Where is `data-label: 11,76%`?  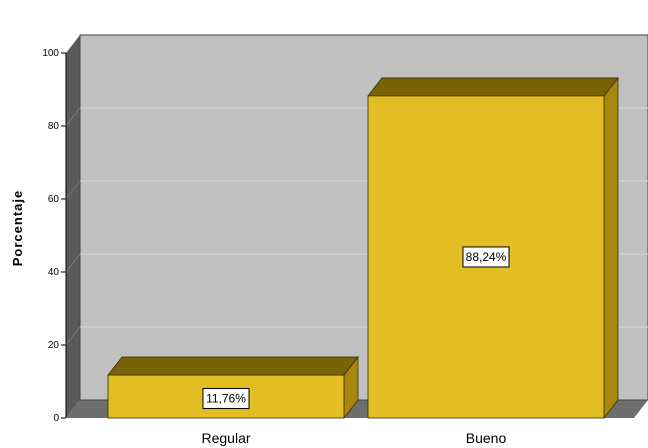 data-label: 11,76% is located at coordinates (226, 399).